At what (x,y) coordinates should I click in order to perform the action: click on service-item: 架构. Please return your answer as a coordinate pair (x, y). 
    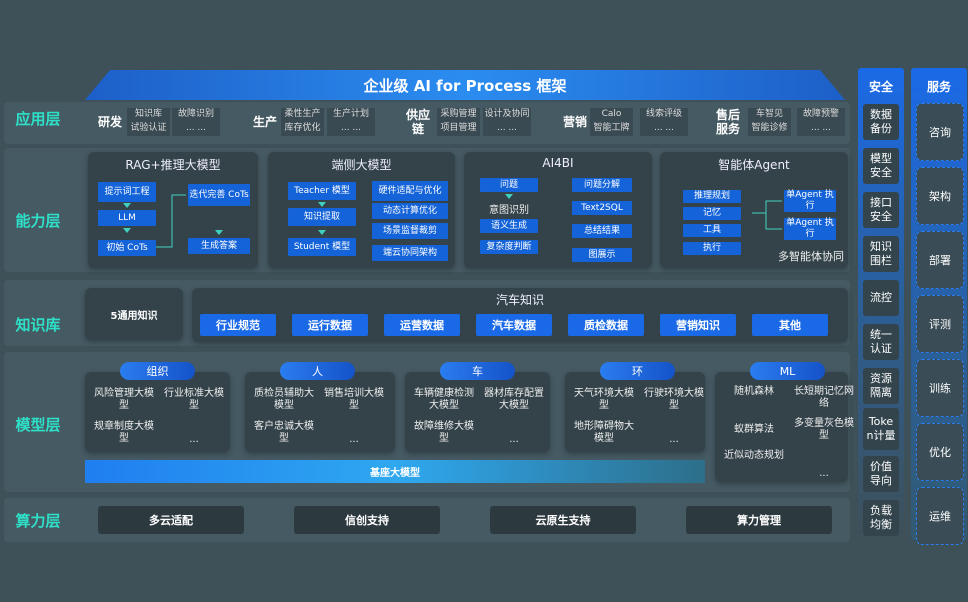
    Looking at the image, I should click on (940, 196).